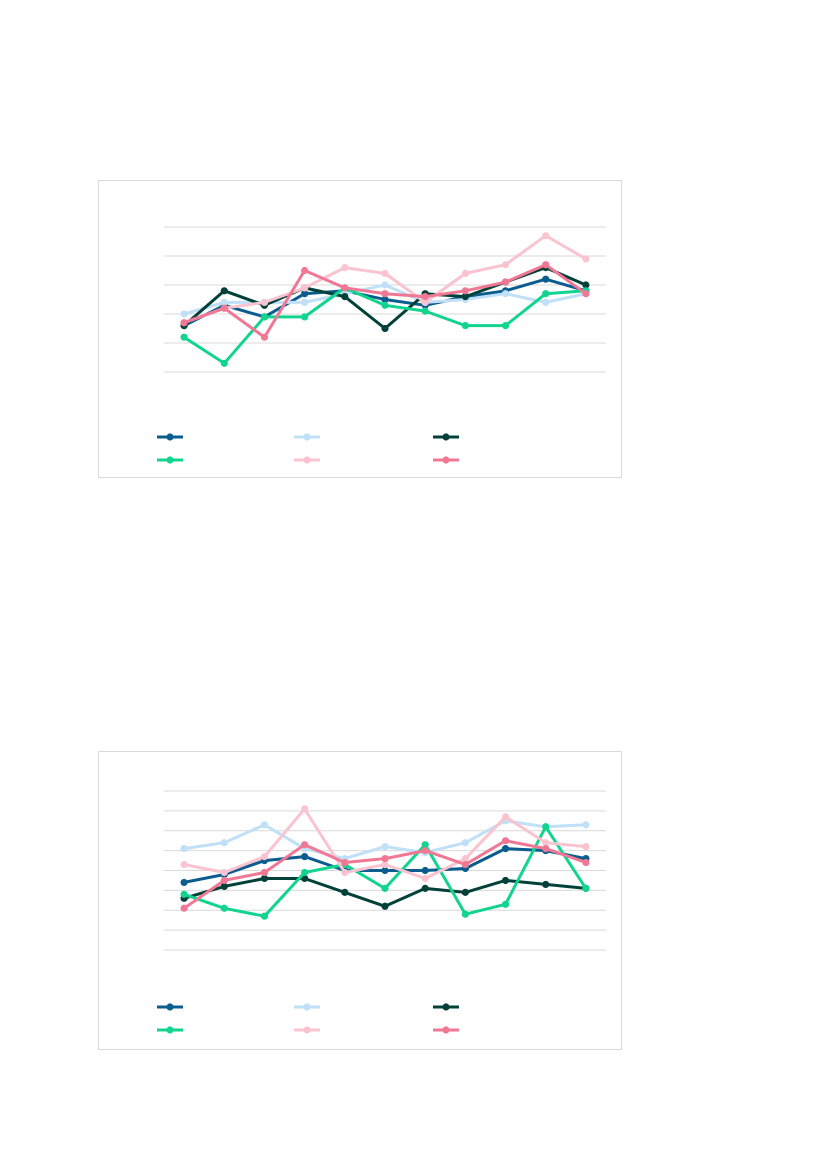 Image resolution: width=827 pixels, height=1169 pixels. I want to click on gridlines, so click(385, 299).